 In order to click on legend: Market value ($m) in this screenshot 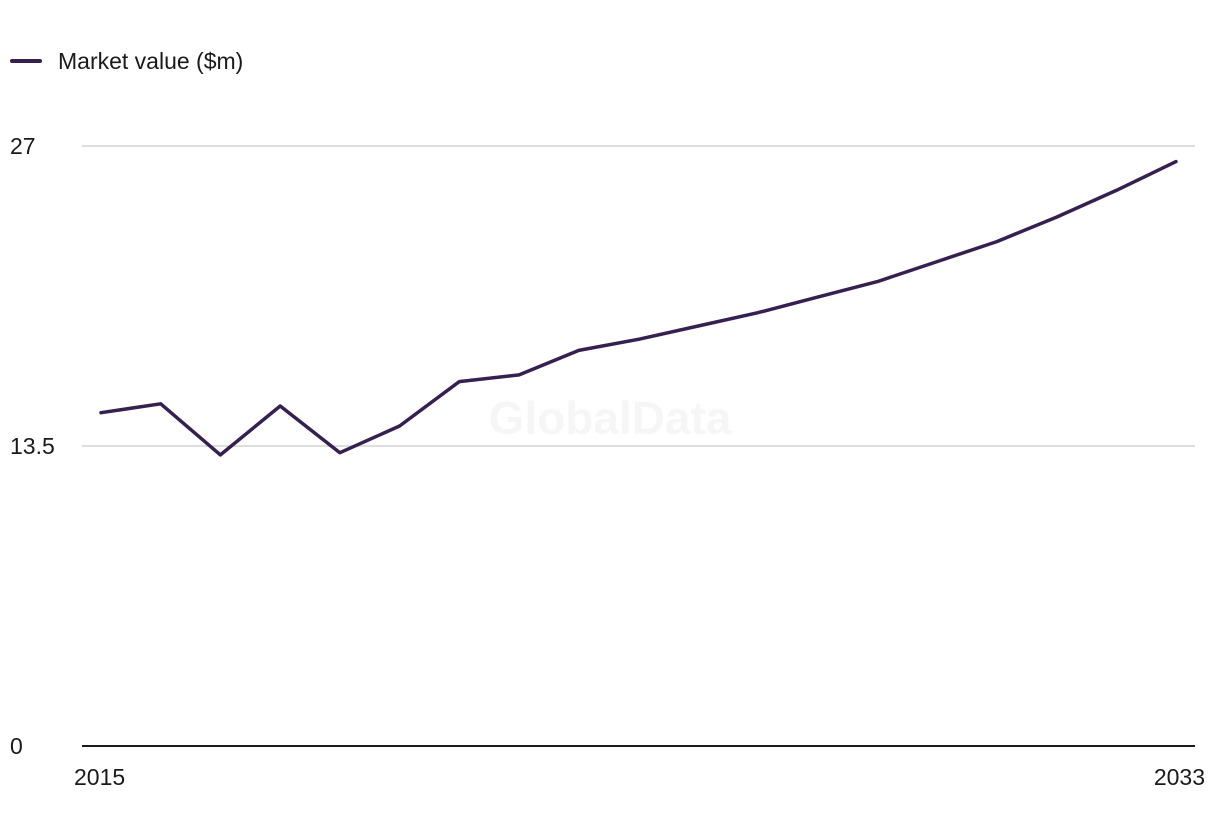, I will do `click(126, 61)`.